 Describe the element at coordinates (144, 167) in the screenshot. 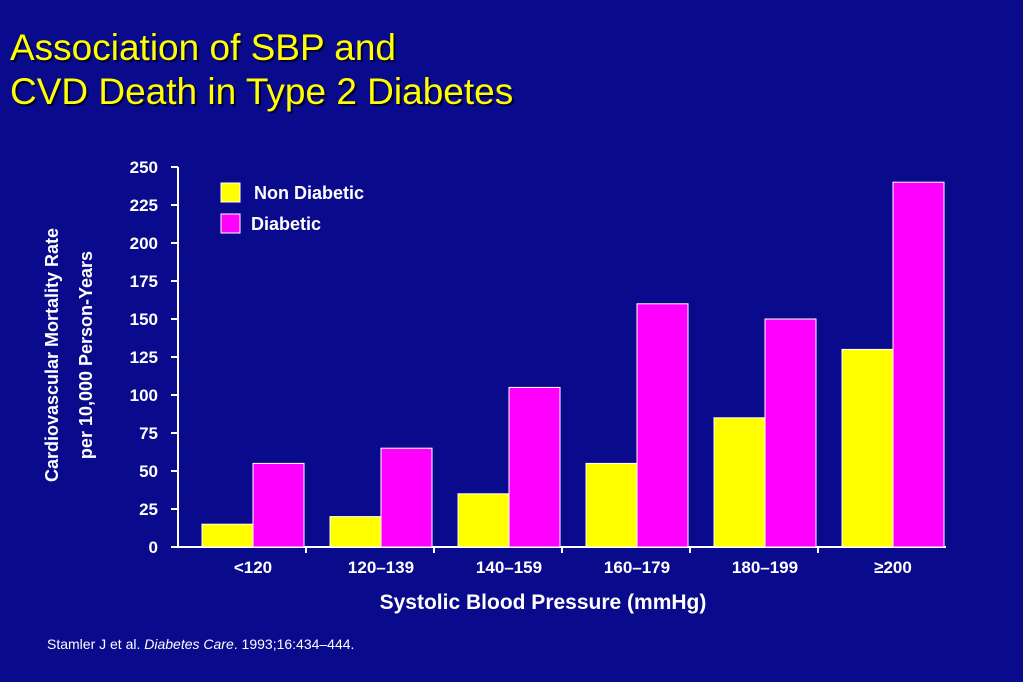

I see `y-tick-label: 250` at that location.